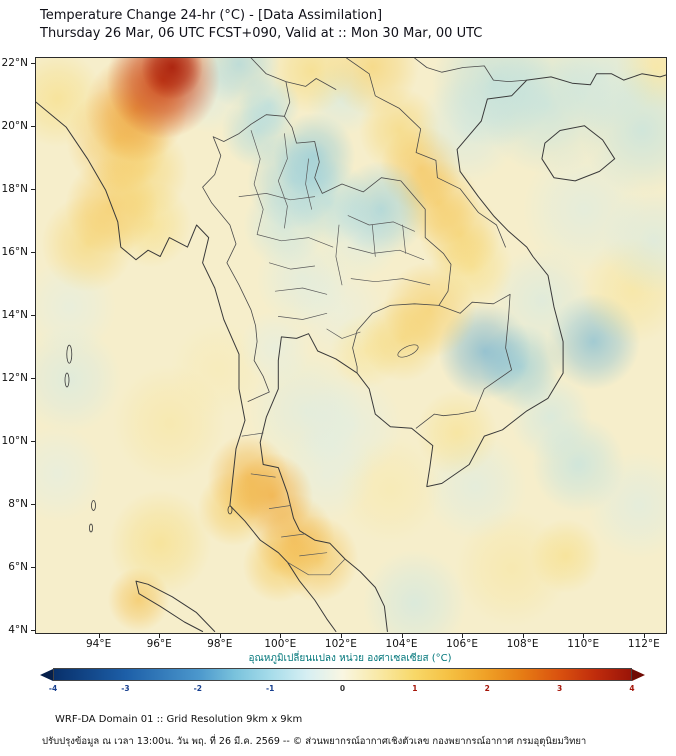  I want to click on hainan-island-outline, so click(578, 153).